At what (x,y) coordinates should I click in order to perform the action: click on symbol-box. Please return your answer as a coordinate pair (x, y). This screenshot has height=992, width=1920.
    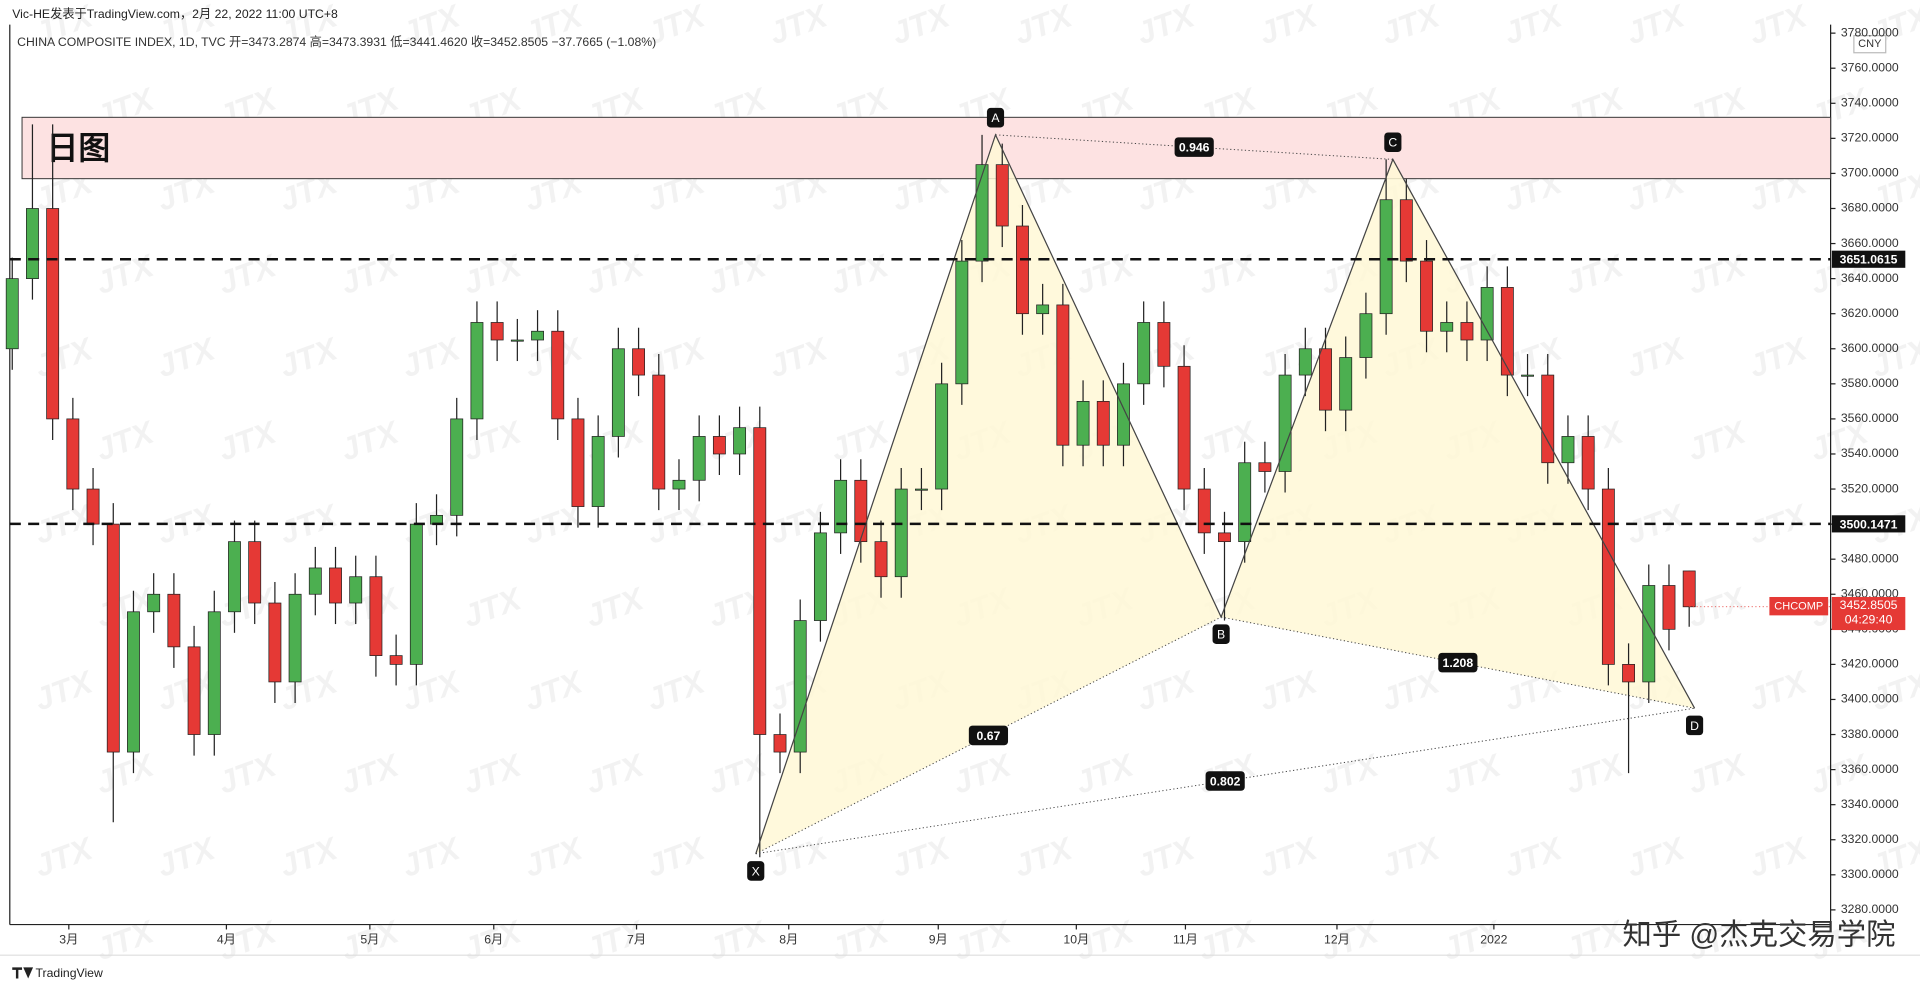
    Looking at the image, I should click on (1799, 606).